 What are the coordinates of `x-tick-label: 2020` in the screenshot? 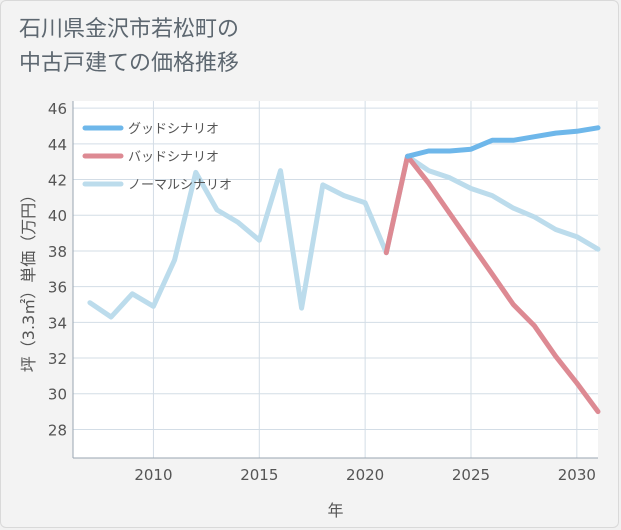 It's located at (365, 475).